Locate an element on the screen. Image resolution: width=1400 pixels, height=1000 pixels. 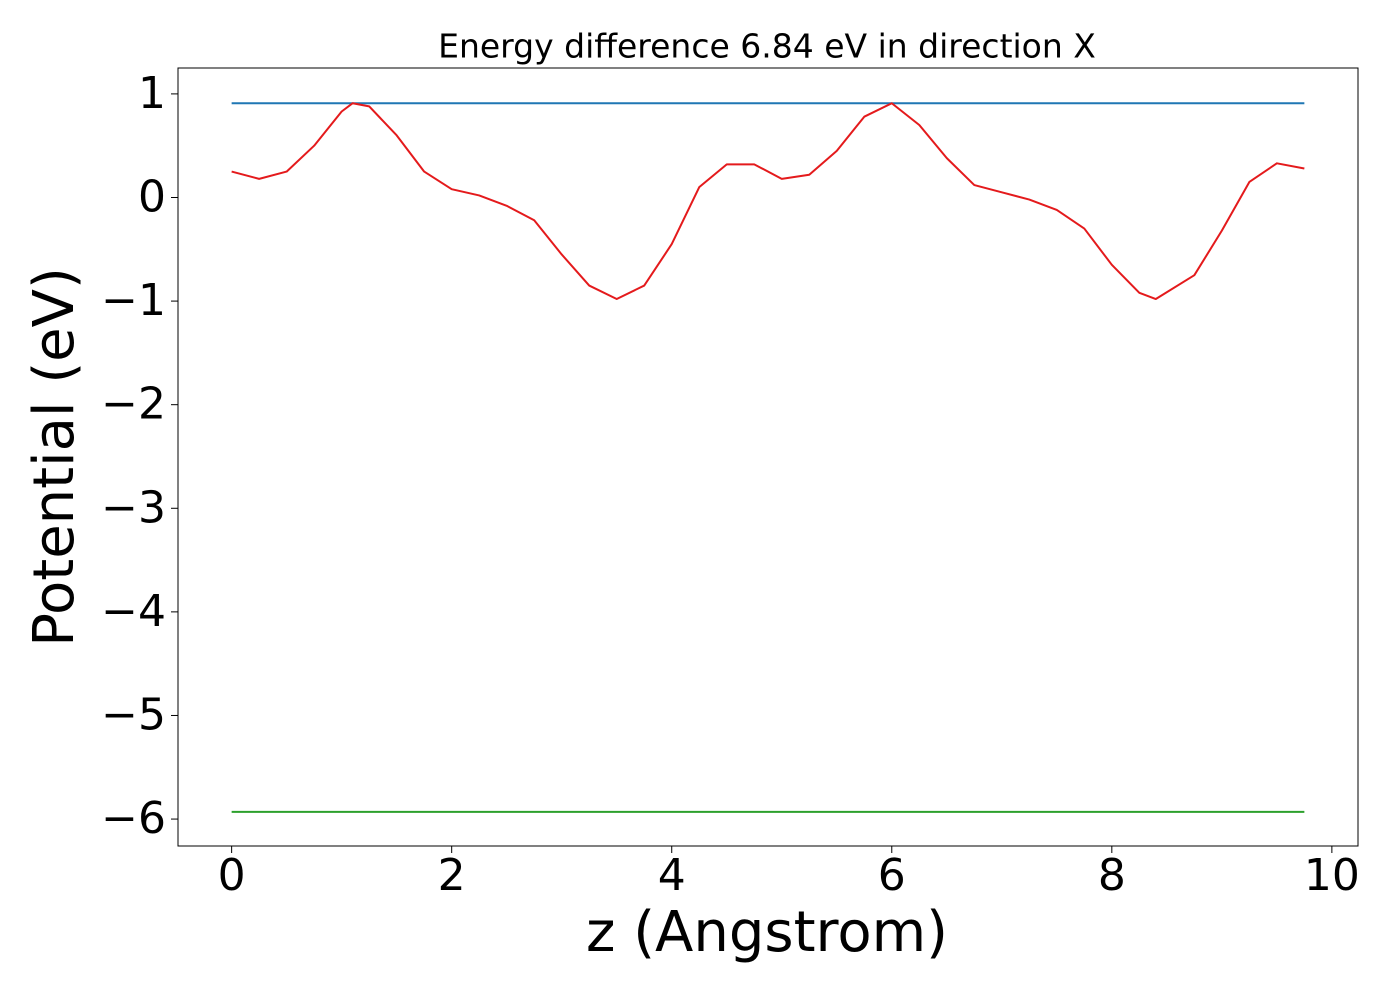
y-tick-label: 1 is located at coordinates (152, 93).